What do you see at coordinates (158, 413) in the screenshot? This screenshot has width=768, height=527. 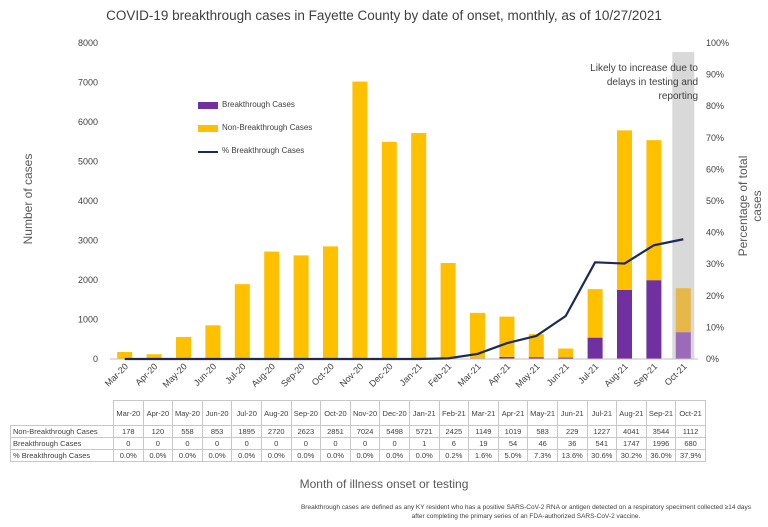 I see `table-month-header: Apr-20` at bounding box center [158, 413].